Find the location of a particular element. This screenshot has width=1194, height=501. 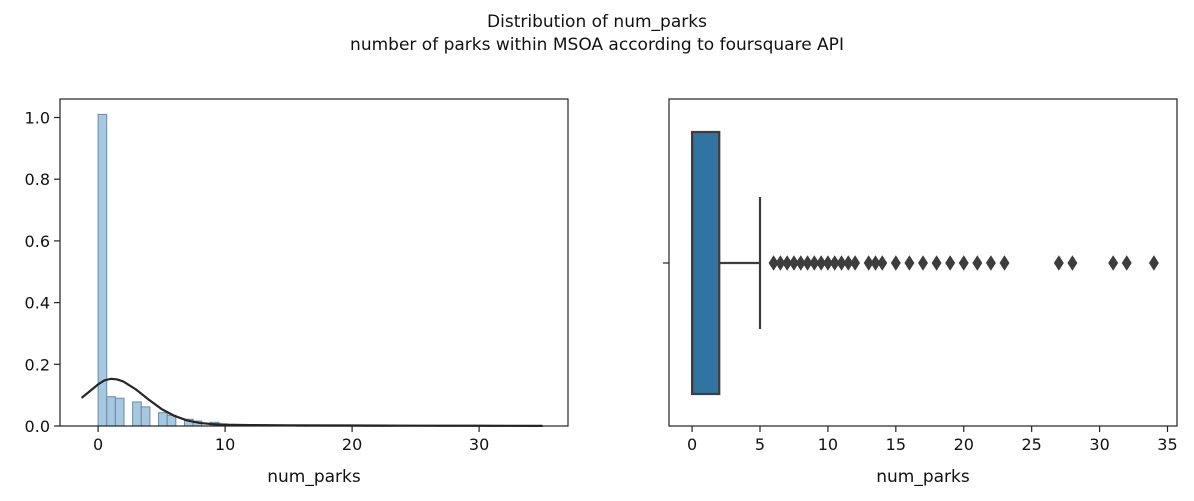

histogram-y-tick-label: 0.0 is located at coordinates (37, 426).